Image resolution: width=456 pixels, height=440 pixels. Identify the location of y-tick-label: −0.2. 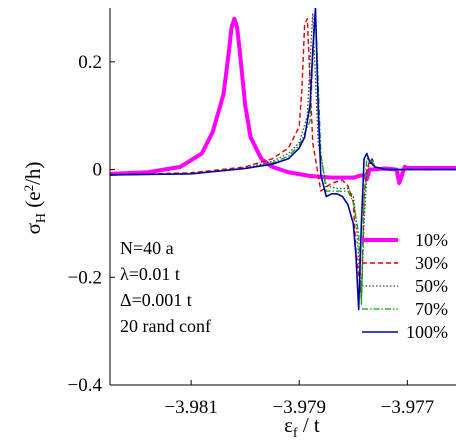
(85, 277).